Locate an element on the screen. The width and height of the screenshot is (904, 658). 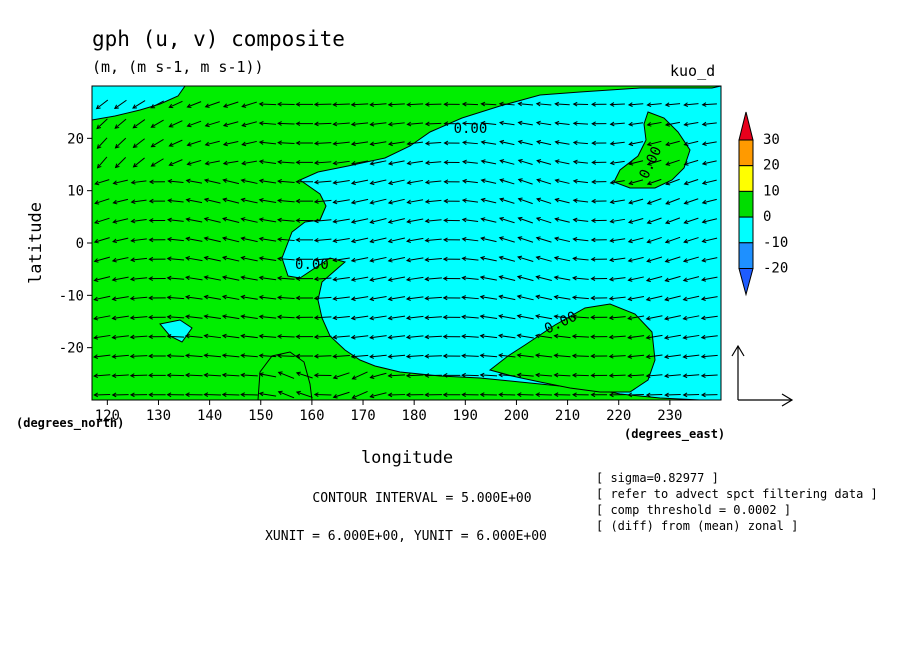
x-unit-label: (degrees_east) is located at coordinates (674, 434).